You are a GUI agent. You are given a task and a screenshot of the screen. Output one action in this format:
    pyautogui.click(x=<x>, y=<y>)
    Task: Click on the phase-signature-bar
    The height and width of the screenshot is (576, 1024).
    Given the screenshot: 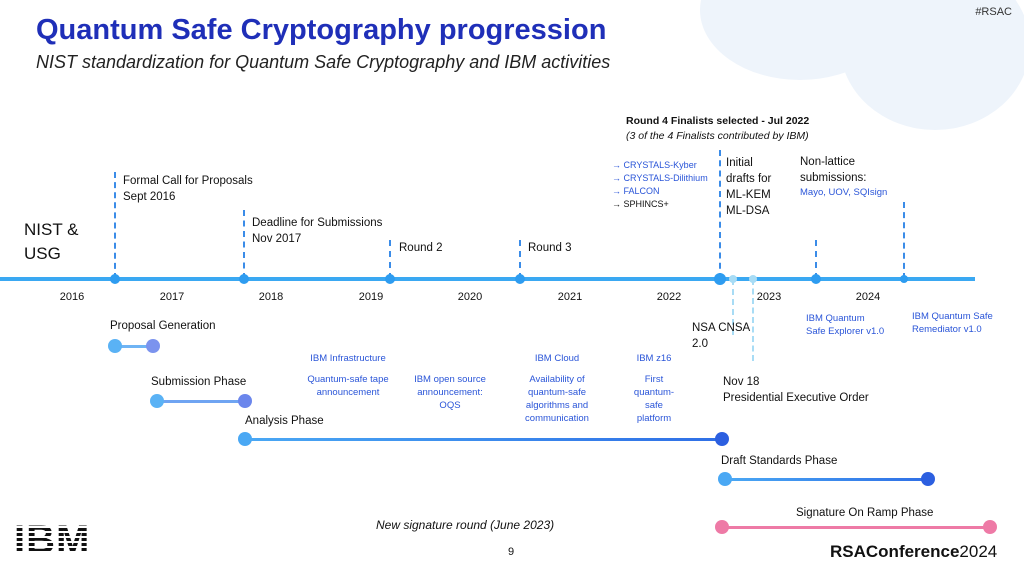 What is the action you would take?
    pyautogui.click(x=856, y=527)
    